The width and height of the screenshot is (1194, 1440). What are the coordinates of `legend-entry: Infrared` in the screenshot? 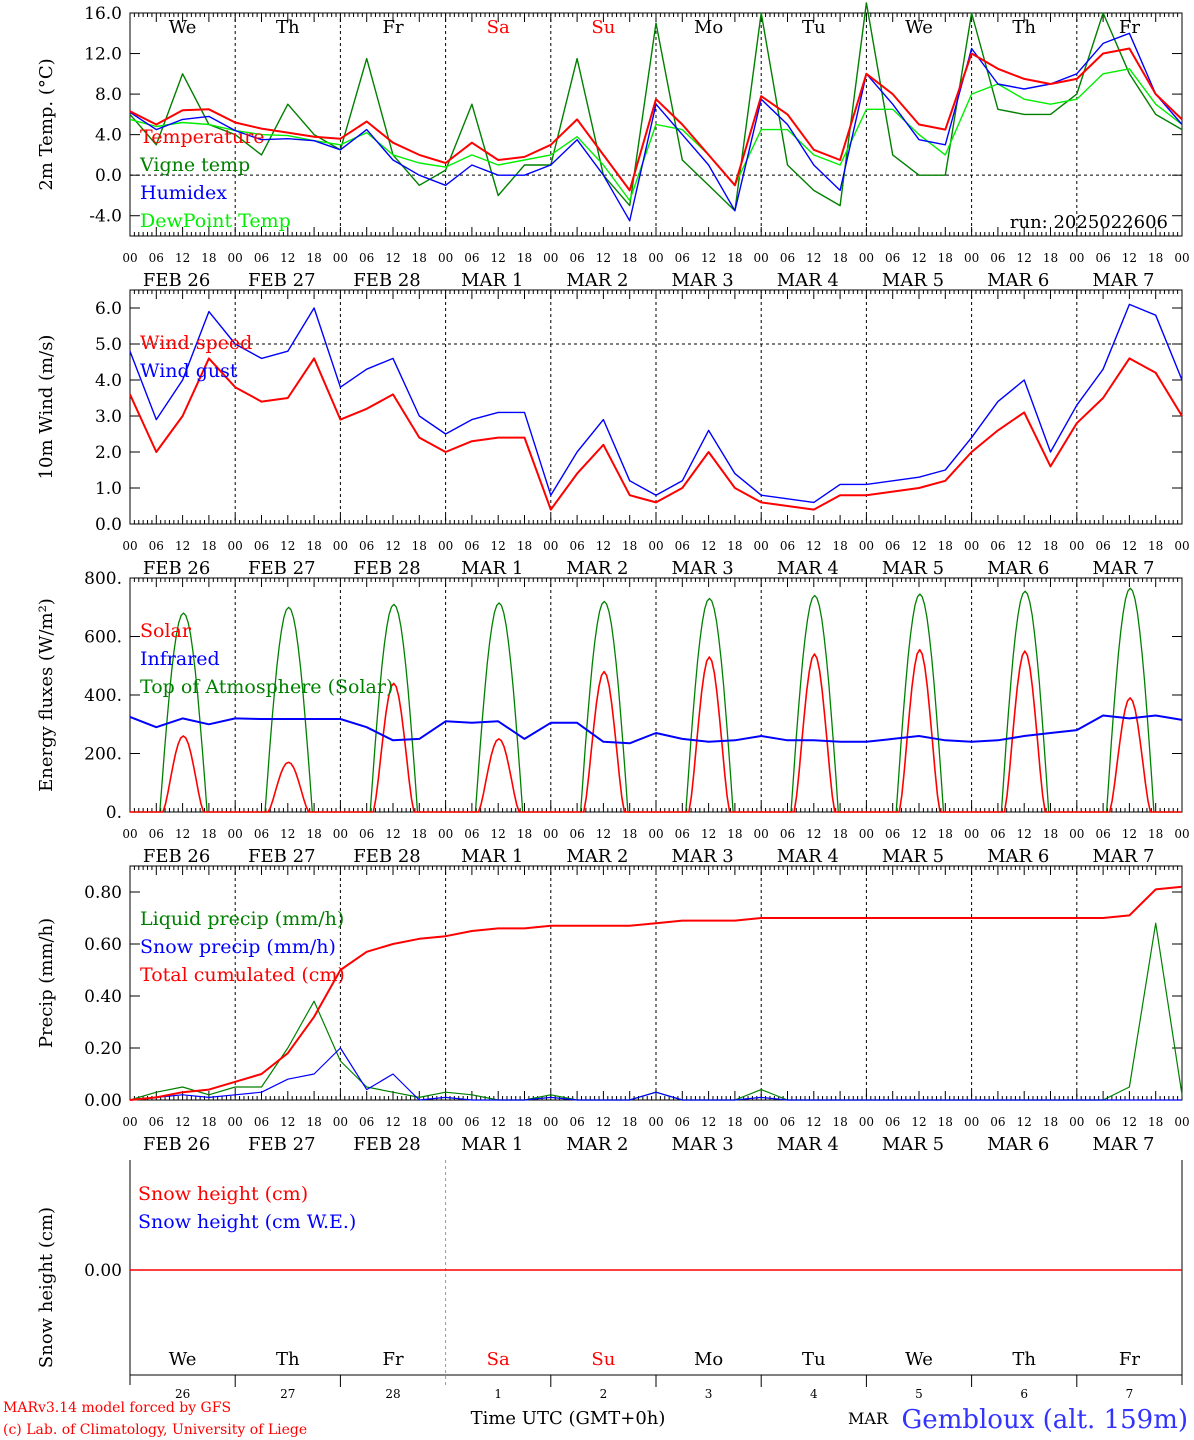 It's located at (180, 659).